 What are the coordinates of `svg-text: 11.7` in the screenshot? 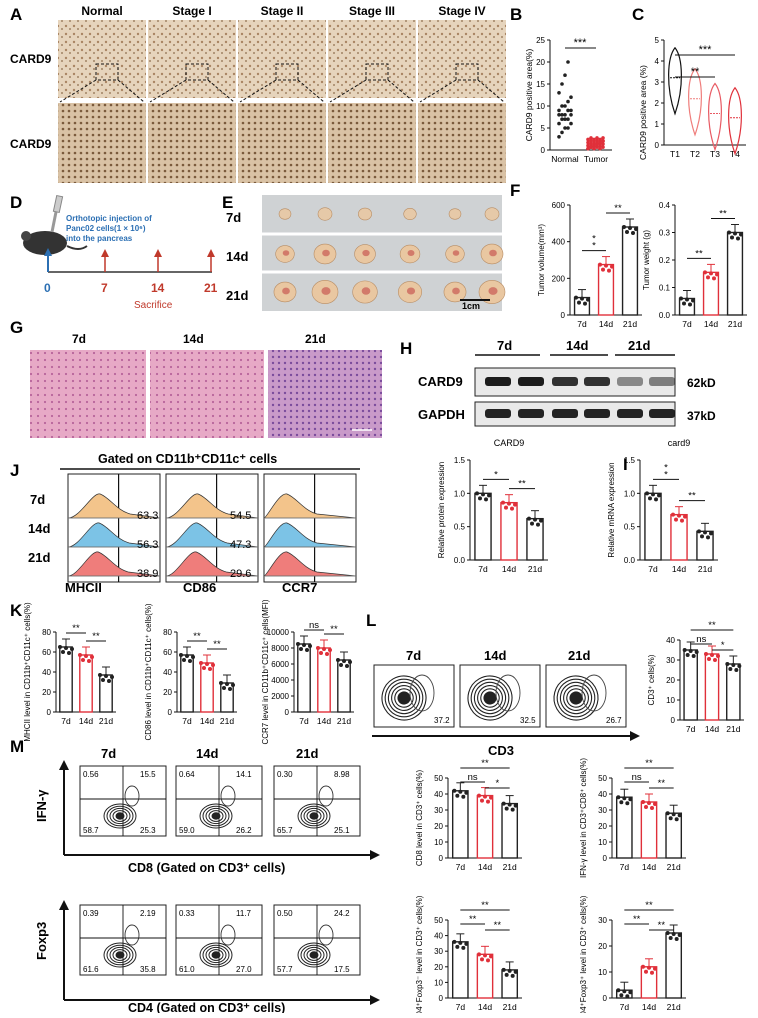 It's located at (244, 913).